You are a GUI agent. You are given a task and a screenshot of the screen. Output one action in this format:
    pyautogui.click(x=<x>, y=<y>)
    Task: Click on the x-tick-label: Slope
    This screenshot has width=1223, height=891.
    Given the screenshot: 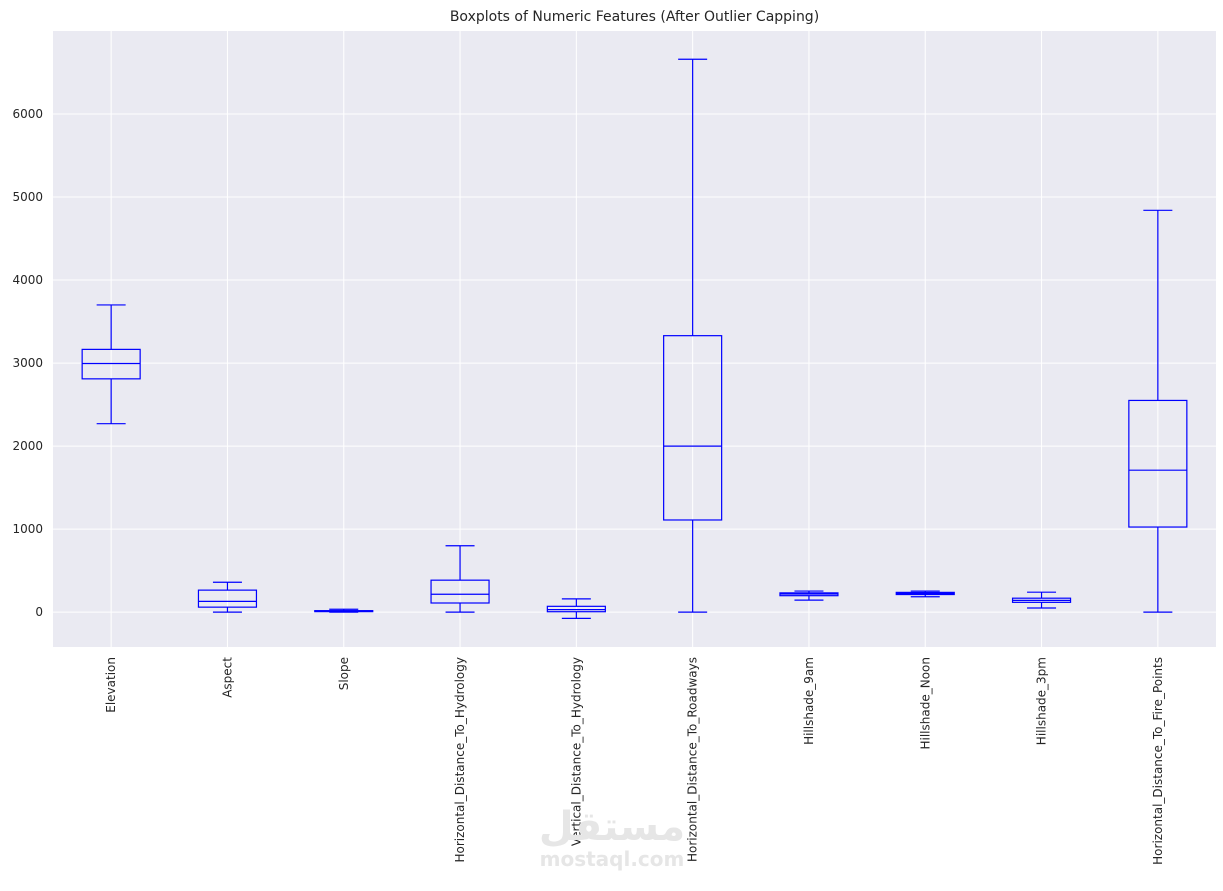 What is the action you would take?
    pyautogui.click(x=344, y=673)
    